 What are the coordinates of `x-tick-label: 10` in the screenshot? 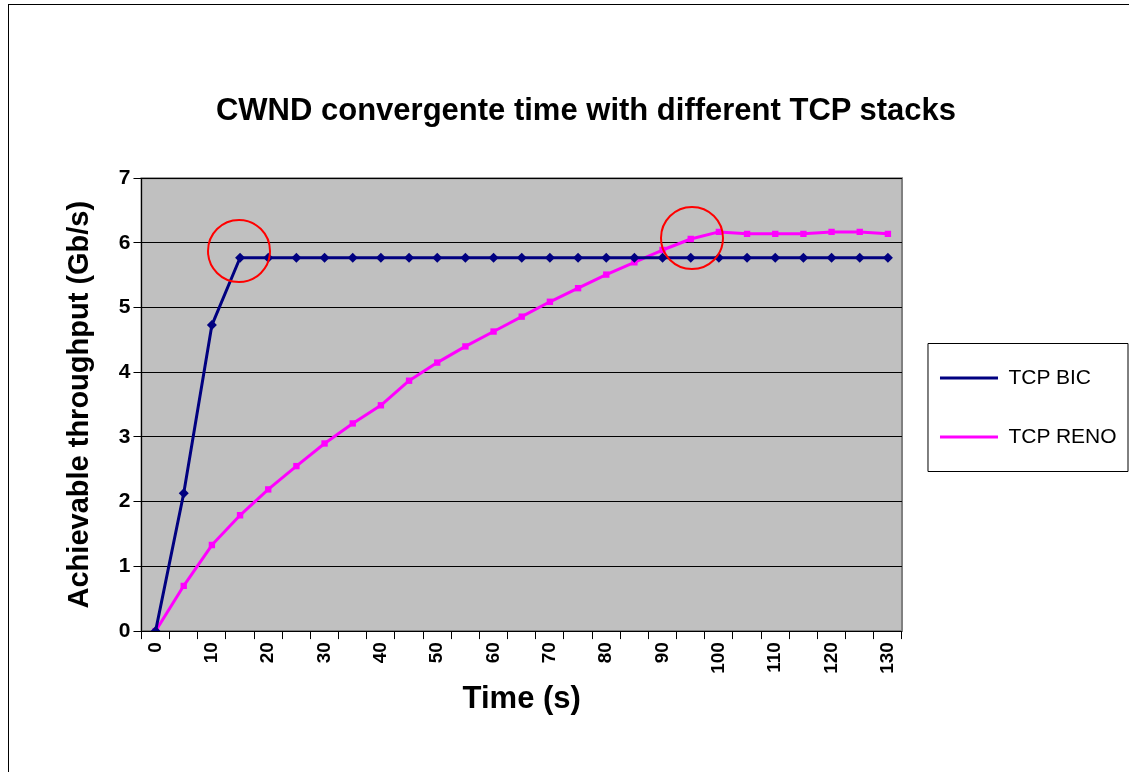 It's located at (211, 653).